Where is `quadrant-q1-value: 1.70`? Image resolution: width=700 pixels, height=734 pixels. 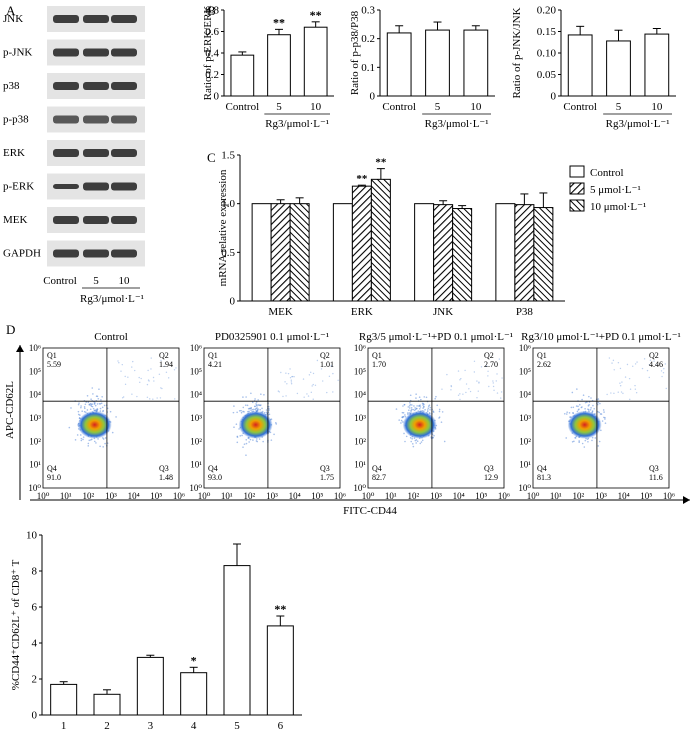 quadrant-q1-value: 1.70 is located at coordinates (379, 364).